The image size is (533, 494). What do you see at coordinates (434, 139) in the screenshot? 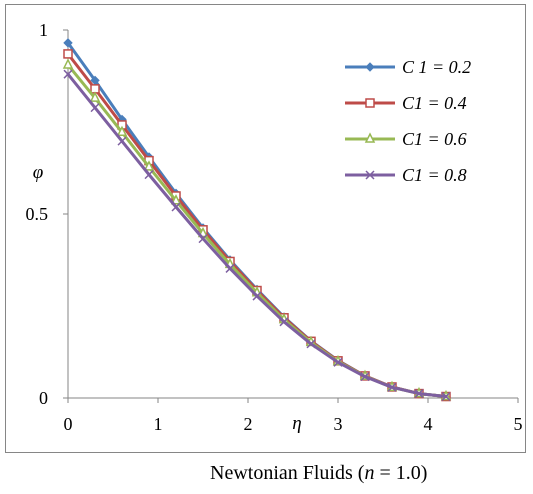
I see `legend-label: C1 = 0.6` at bounding box center [434, 139].